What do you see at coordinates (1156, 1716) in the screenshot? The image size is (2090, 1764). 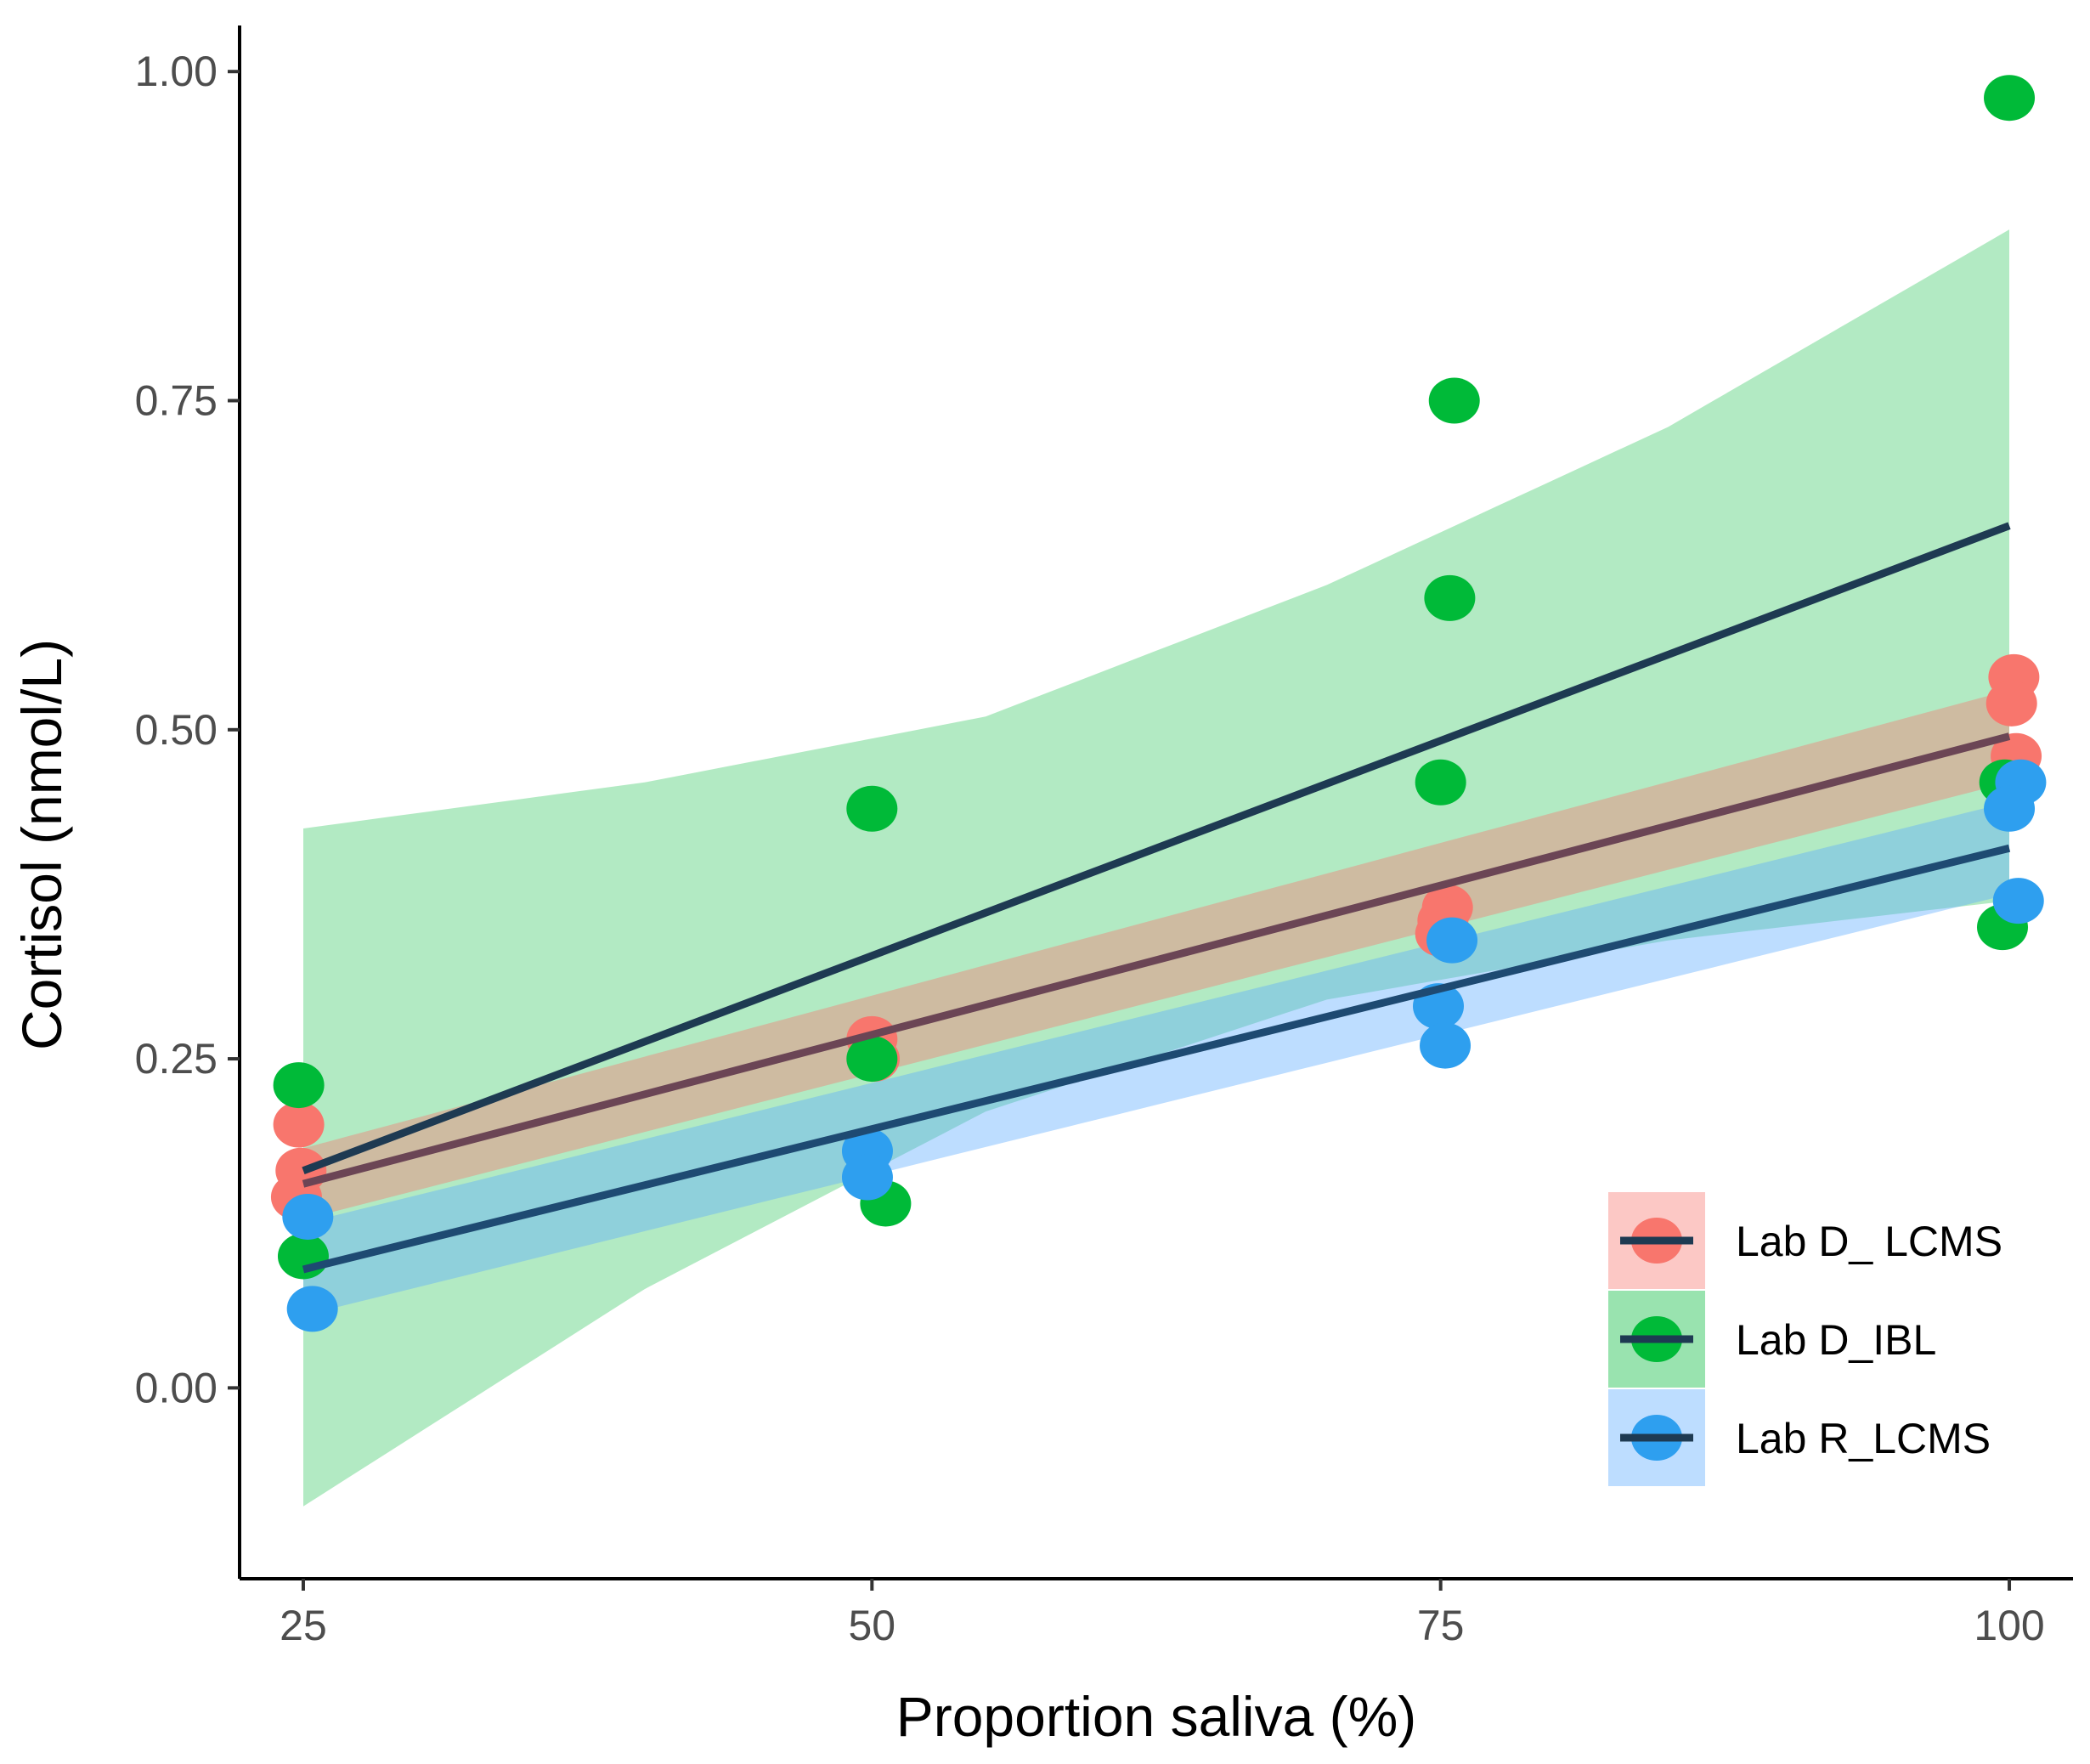 I see `x-axis-title: Proportion saliva (%)` at bounding box center [1156, 1716].